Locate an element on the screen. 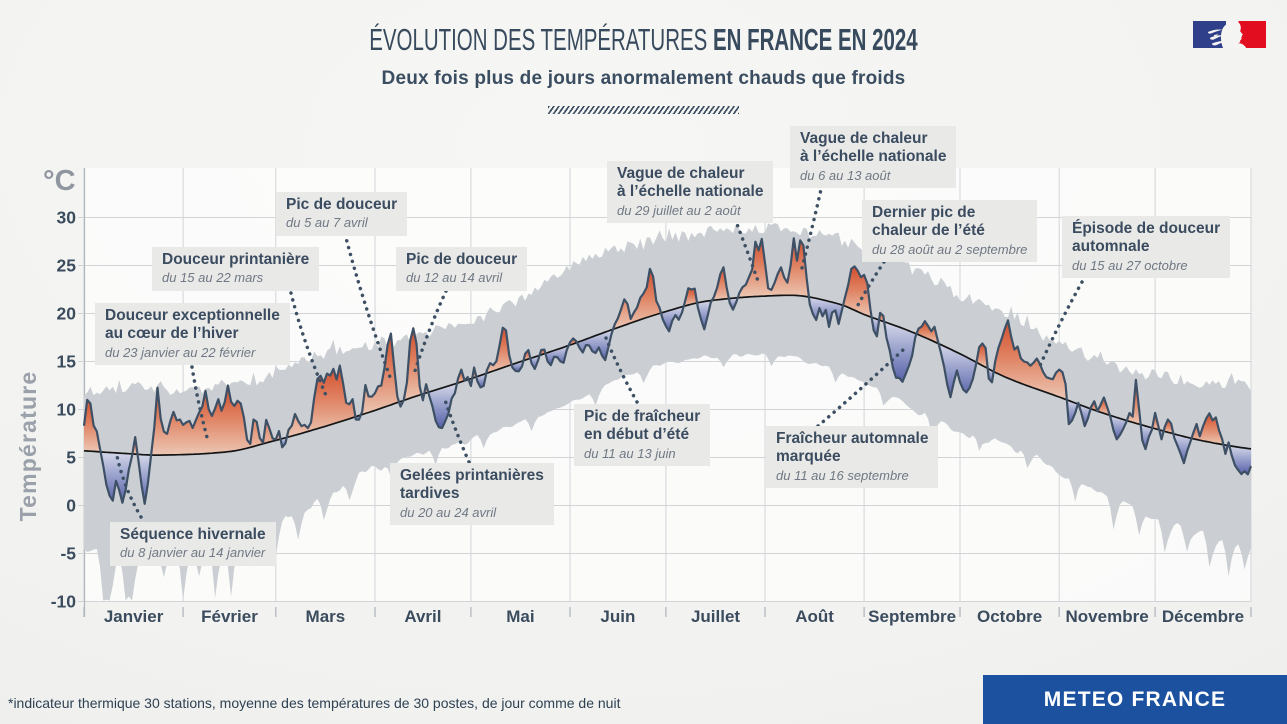 The image size is (1287, 724). svg-text: °C is located at coordinates (59, 181).